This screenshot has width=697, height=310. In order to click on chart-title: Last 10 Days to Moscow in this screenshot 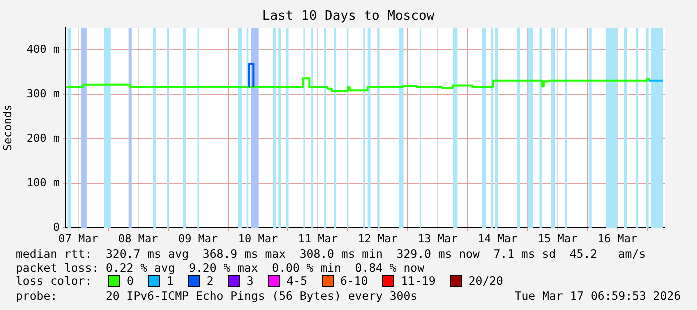, I will do `click(348, 16)`.